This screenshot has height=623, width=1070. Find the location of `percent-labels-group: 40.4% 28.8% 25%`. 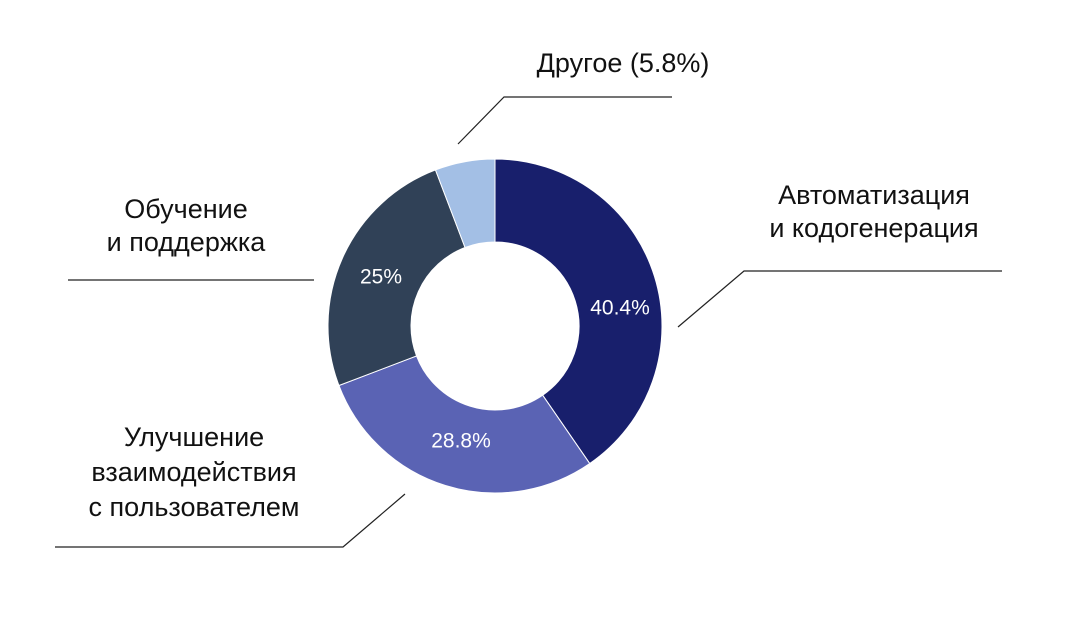

percent-labels-group: 40.4% 28.8% 25% is located at coordinates (505, 359).